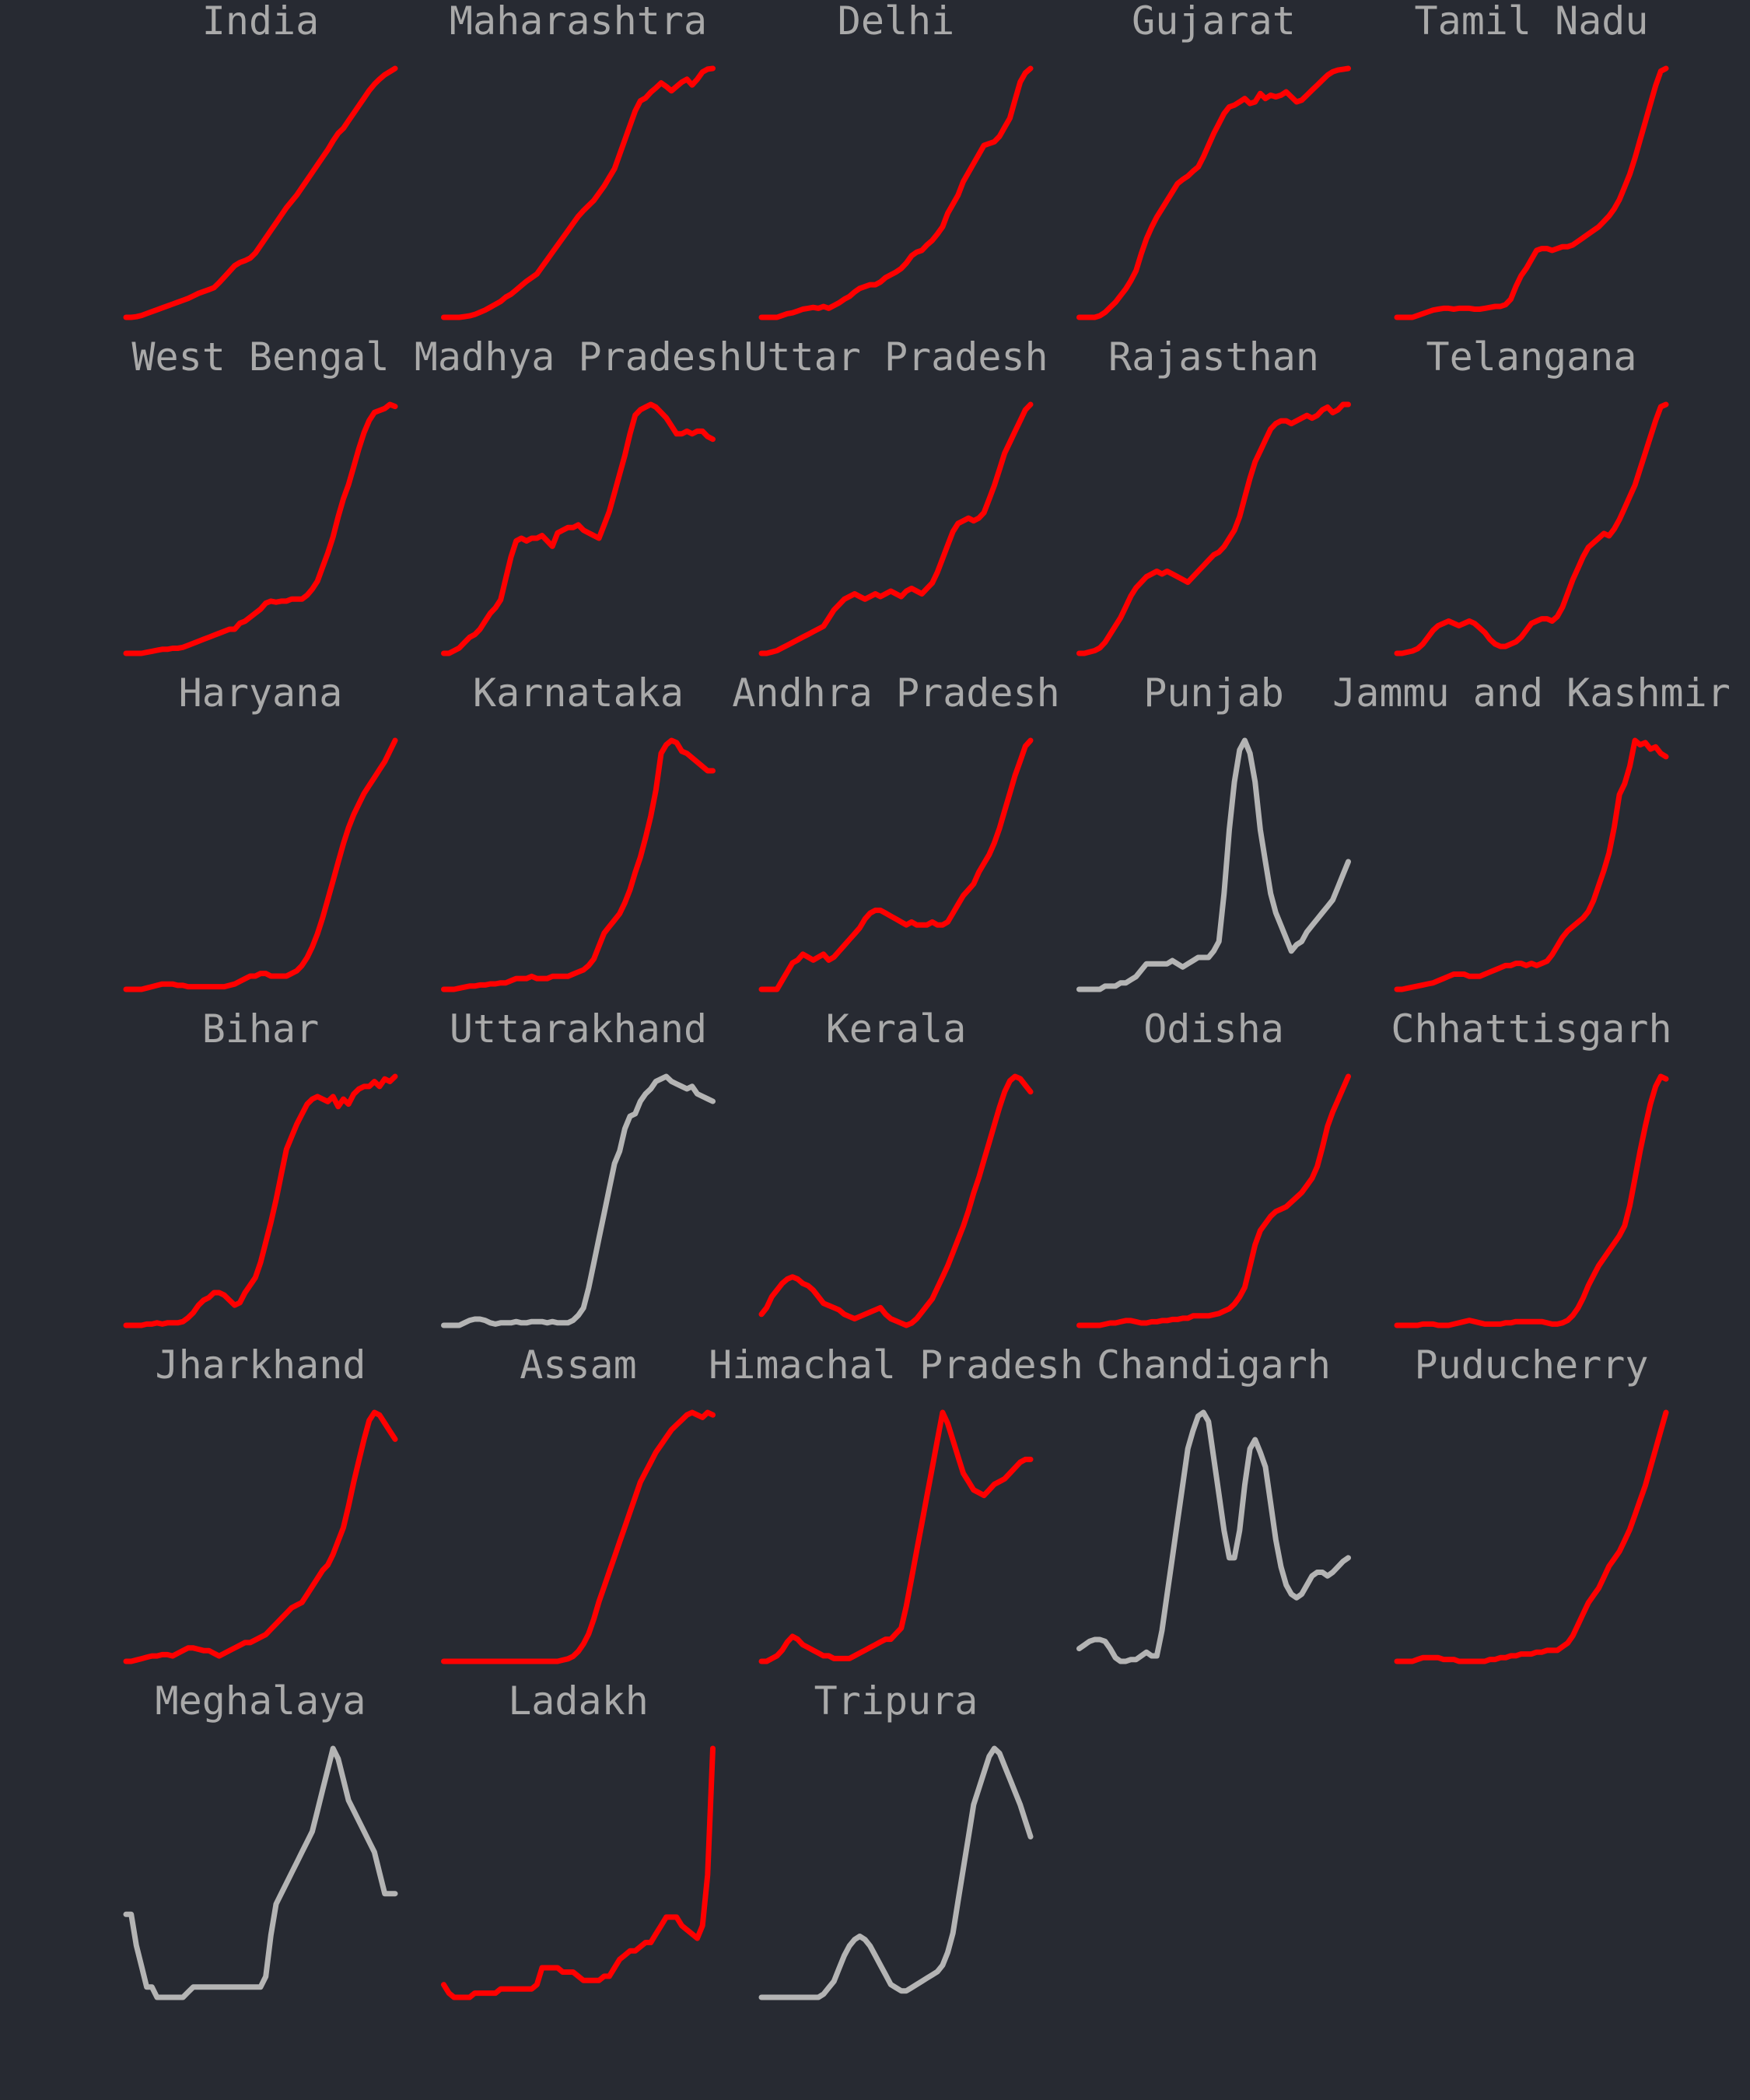 This screenshot has height=2100, width=1750. I want to click on panel-ladakh: Ladakh, so click(578, 1839).